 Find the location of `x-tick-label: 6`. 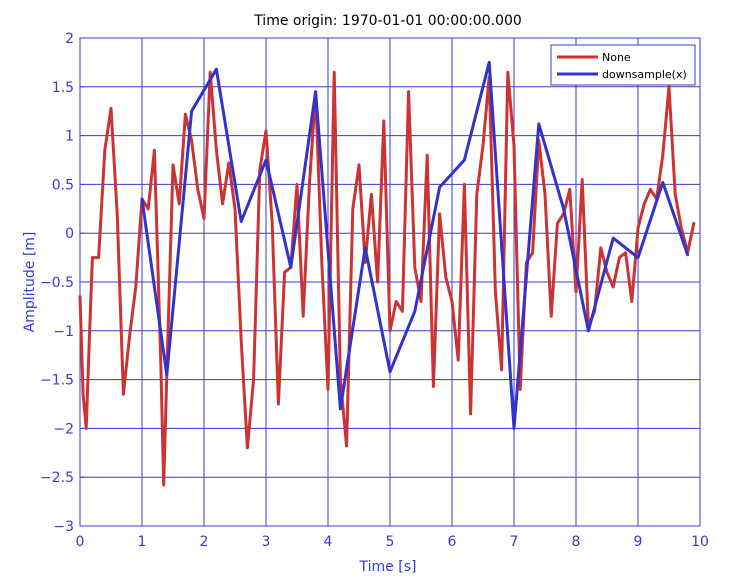

x-tick-label: 6 is located at coordinates (452, 542).